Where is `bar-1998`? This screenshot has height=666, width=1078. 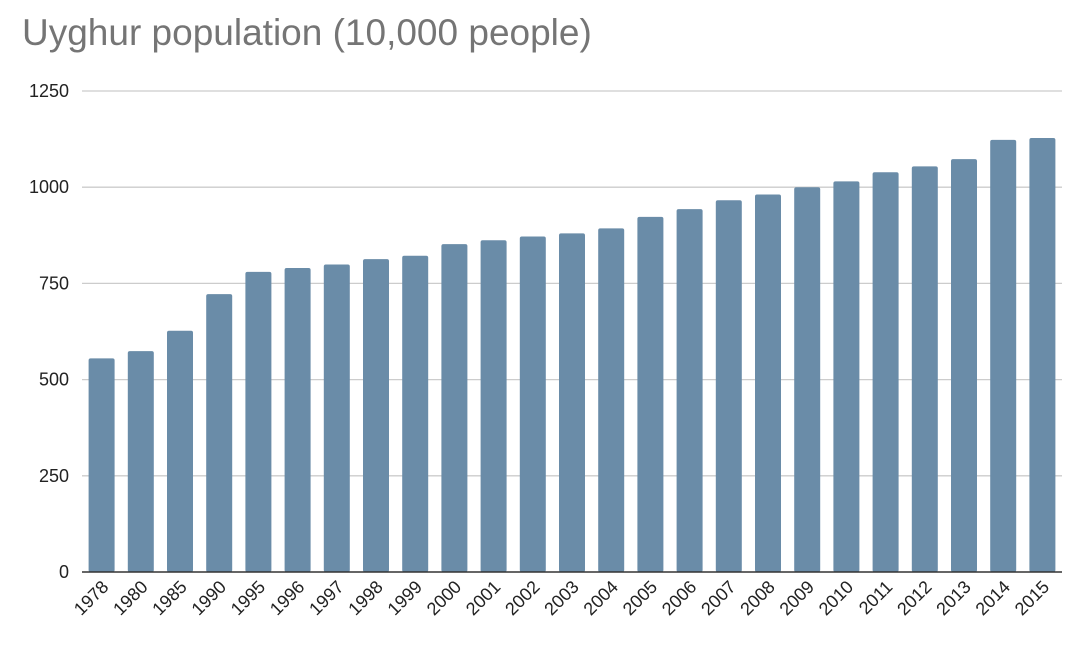
bar-1998 is located at coordinates (376, 415).